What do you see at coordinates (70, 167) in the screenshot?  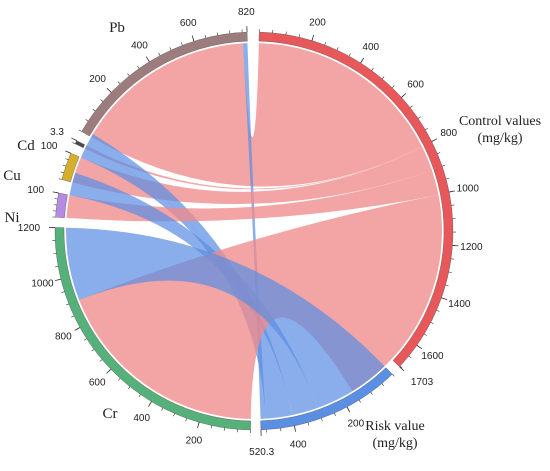 I see `arc-cu` at bounding box center [70, 167].